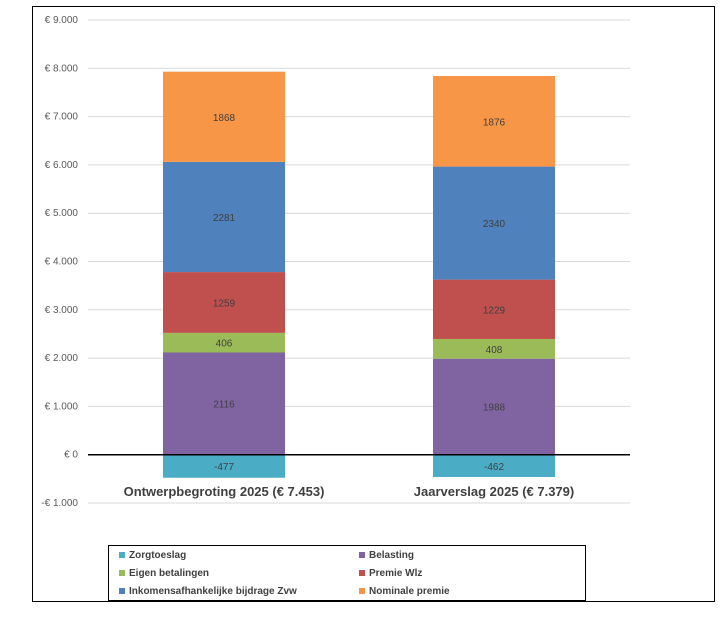  What do you see at coordinates (62, 310) in the screenshot?
I see `y-tick-label: € 3.000` at bounding box center [62, 310].